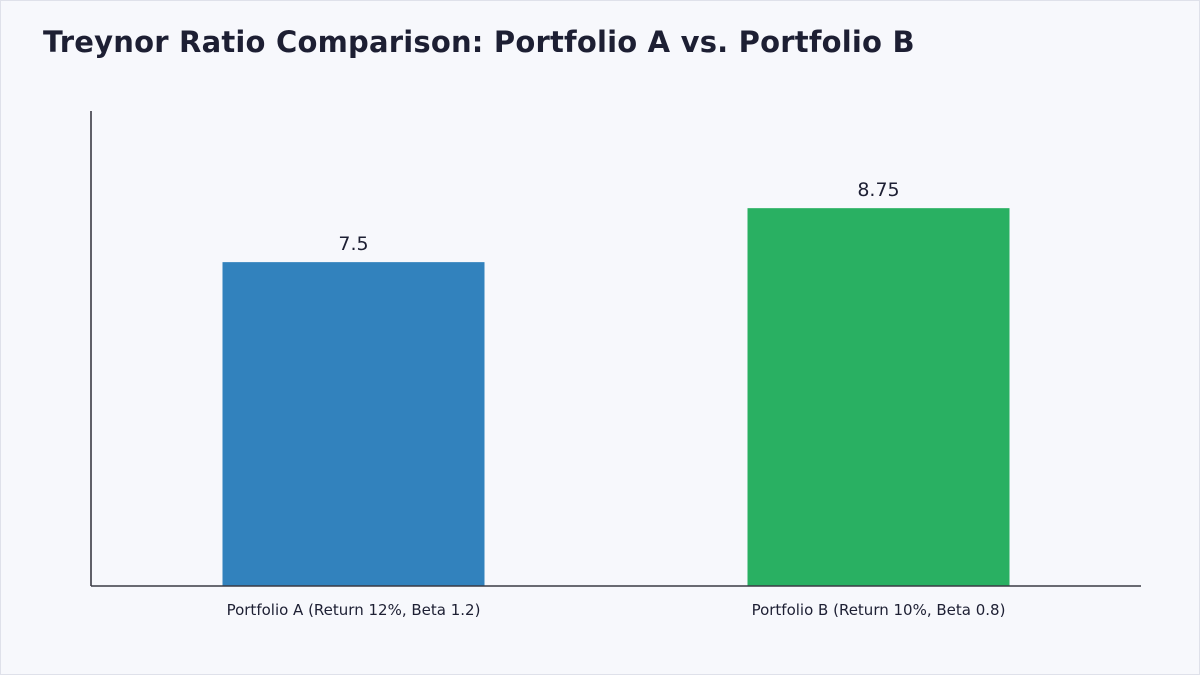  Describe the element at coordinates (354, 610) in the screenshot. I see `category-label-portfolio-a: Portfolio A (Return 12%, Beta 1.2)` at that location.